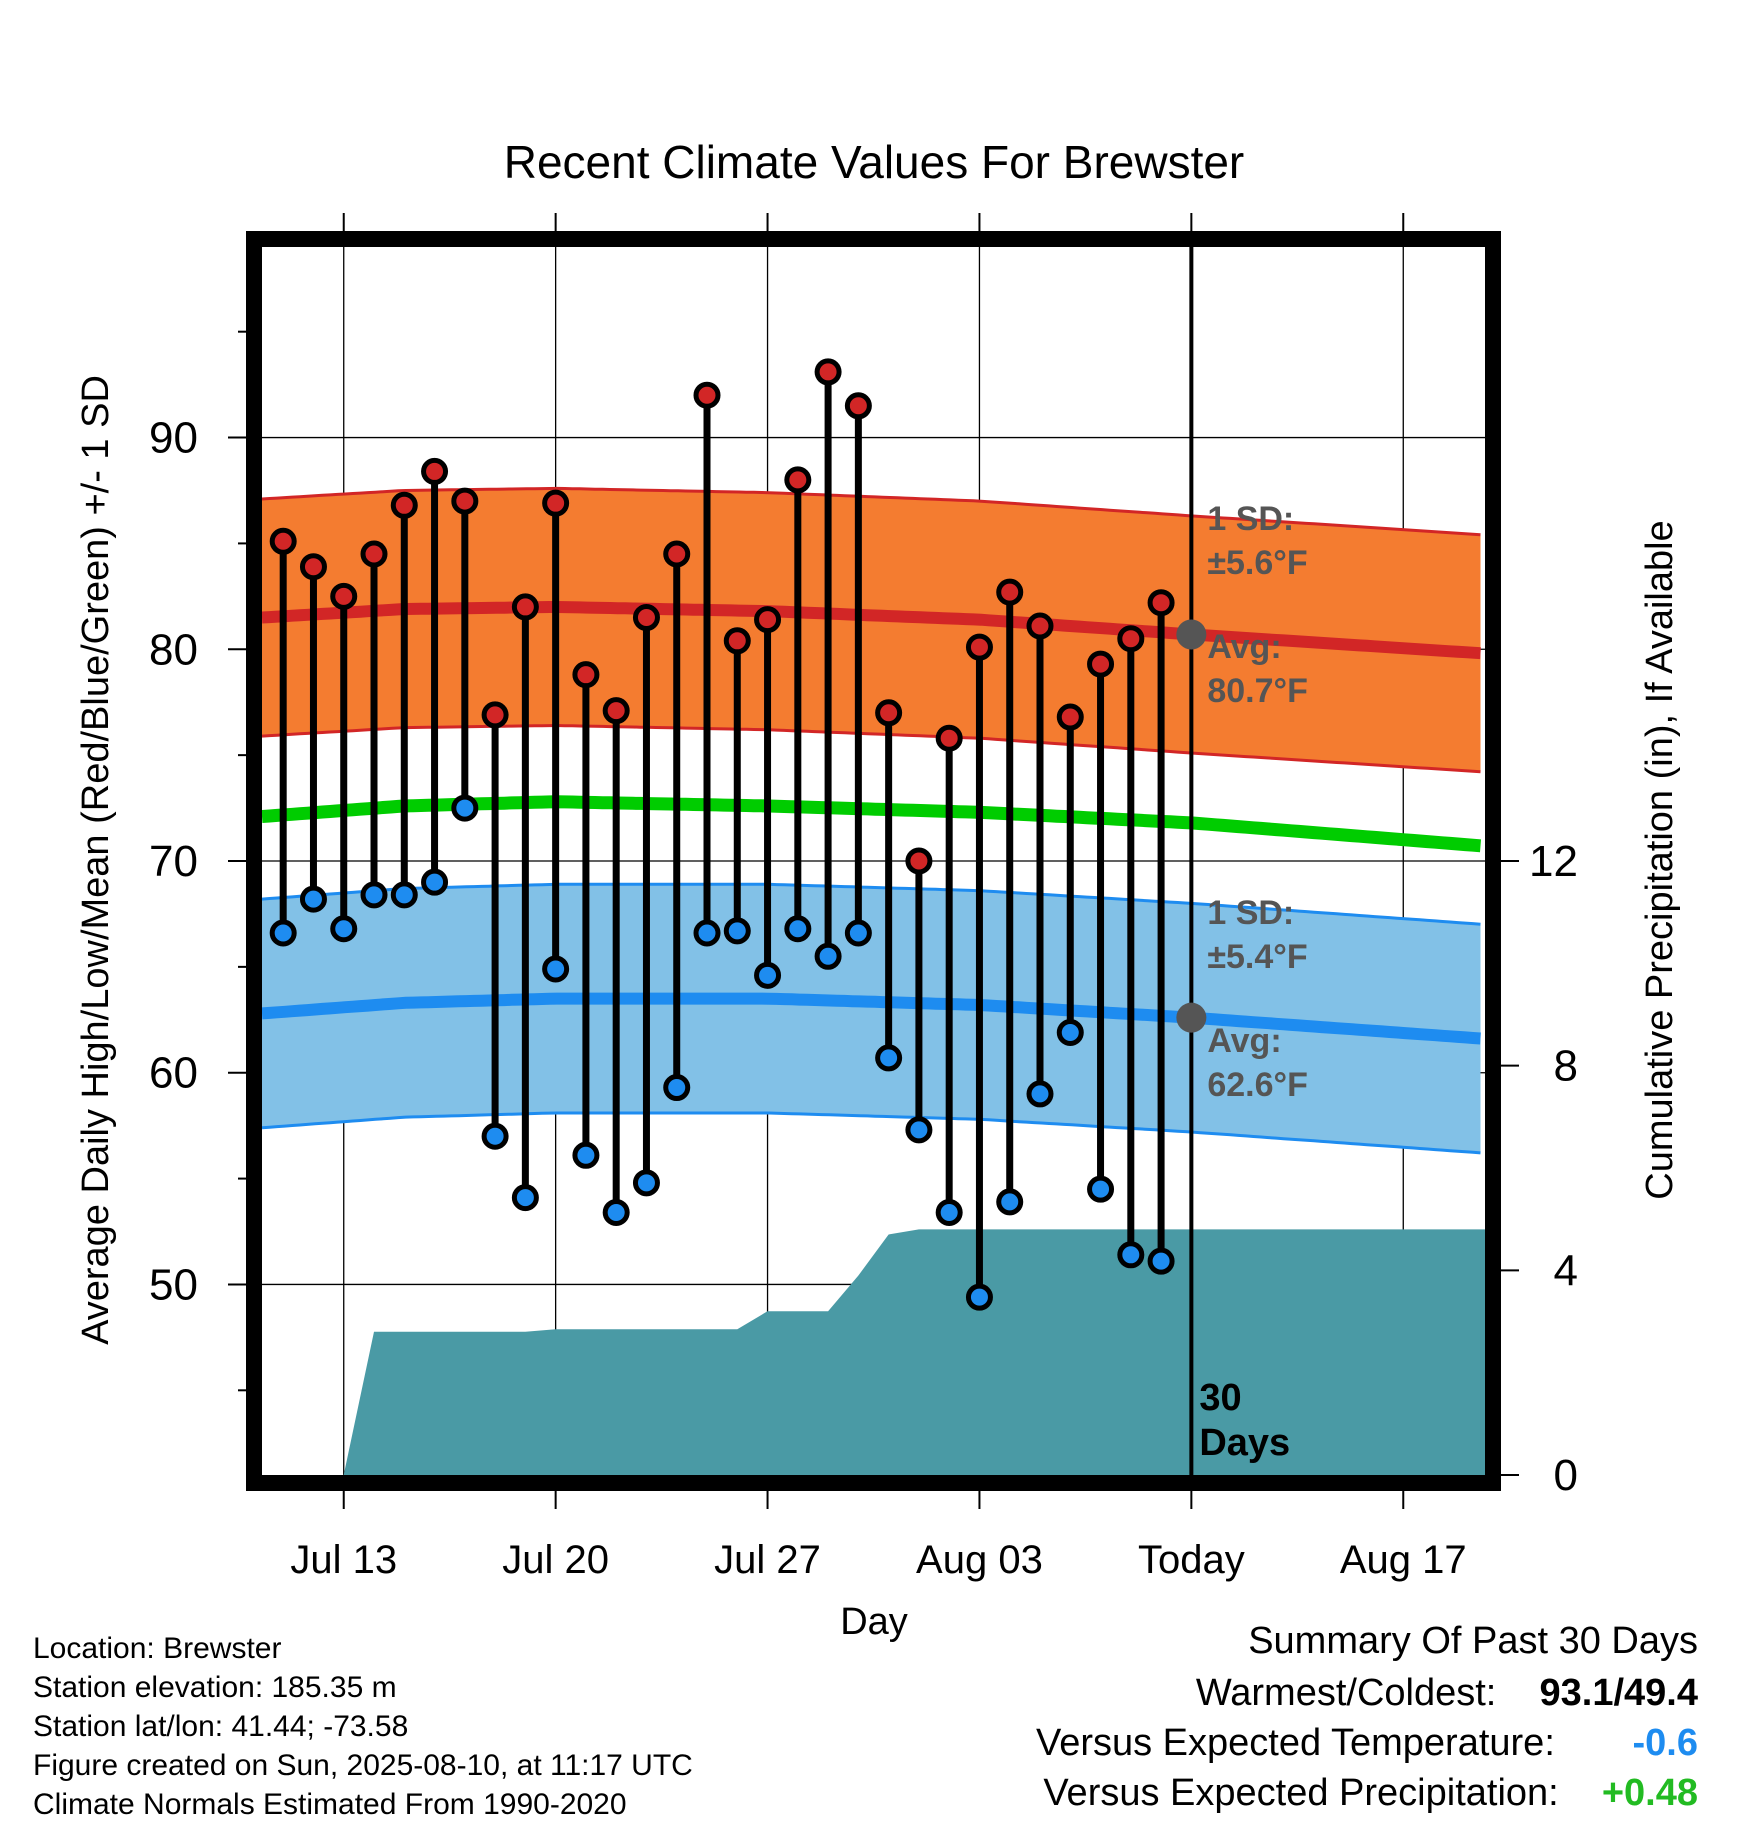  Describe the element at coordinates (871, 1018) in the screenshot. I see `low-average-line` at that location.